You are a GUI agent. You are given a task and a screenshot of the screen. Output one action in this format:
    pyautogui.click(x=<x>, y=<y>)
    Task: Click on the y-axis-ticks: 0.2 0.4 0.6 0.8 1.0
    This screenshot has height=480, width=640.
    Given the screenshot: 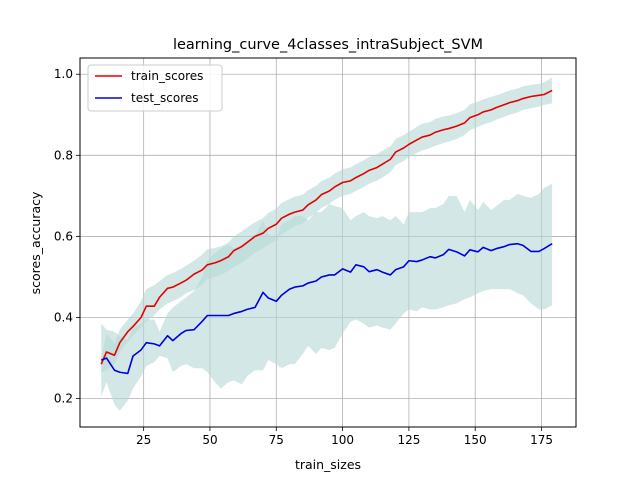 What is the action you would take?
    pyautogui.click(x=67, y=236)
    